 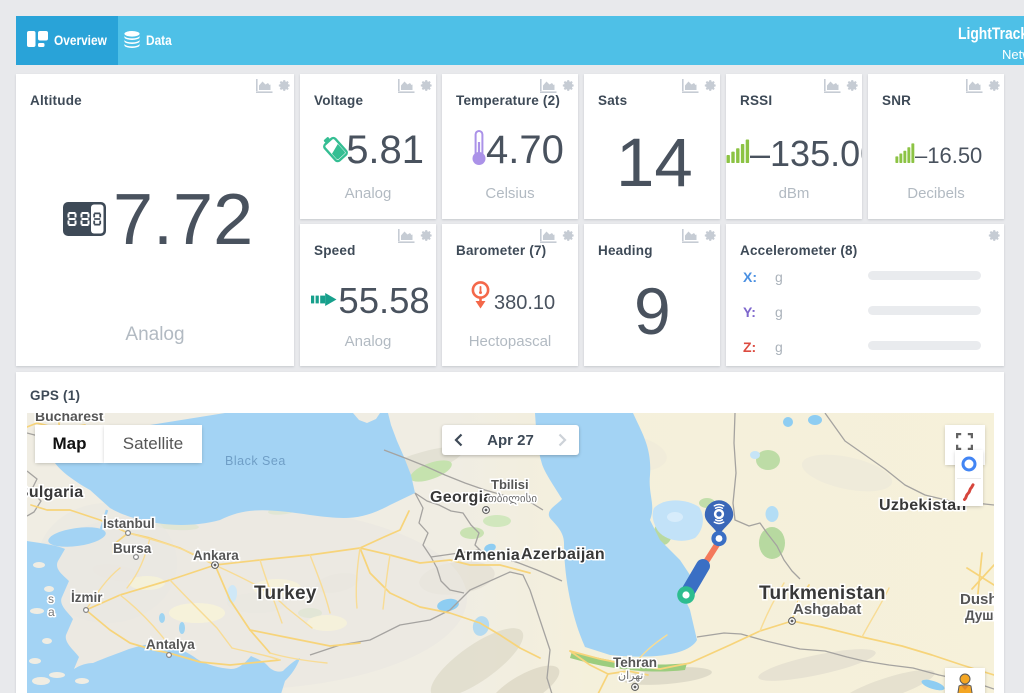 What do you see at coordinates (285, 593) in the screenshot?
I see `svg-text: Turkey` at bounding box center [285, 593].